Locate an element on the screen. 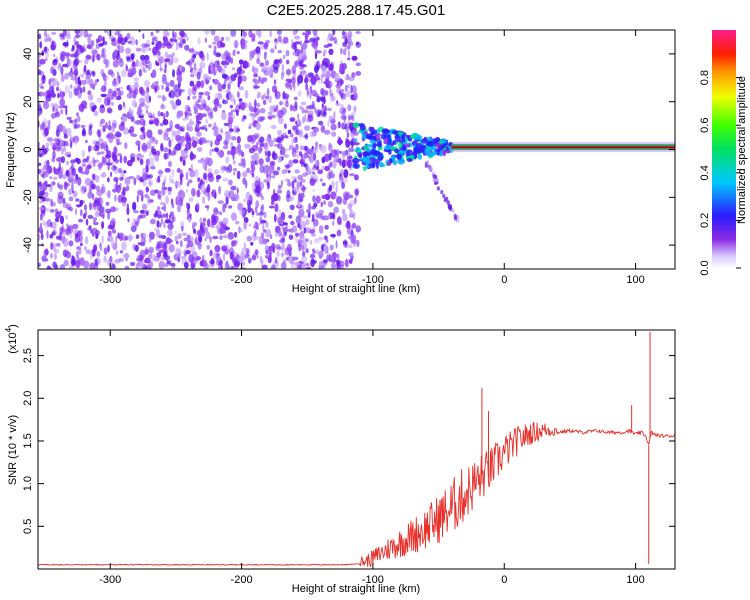 The image size is (750, 600). snr-scale-exponent: 4 is located at coordinates (8, 329).